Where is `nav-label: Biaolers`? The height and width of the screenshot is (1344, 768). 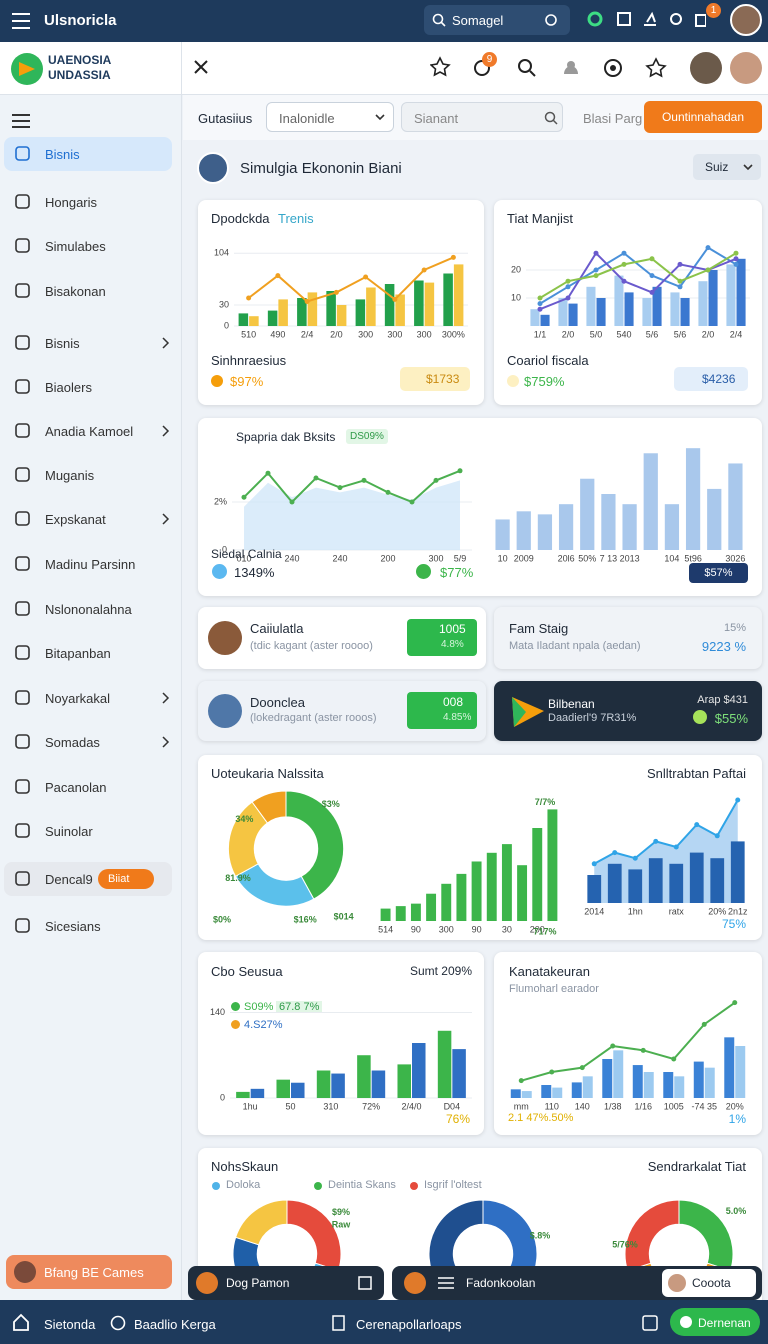
nav-label: Biaolers is located at coordinates (68, 387).